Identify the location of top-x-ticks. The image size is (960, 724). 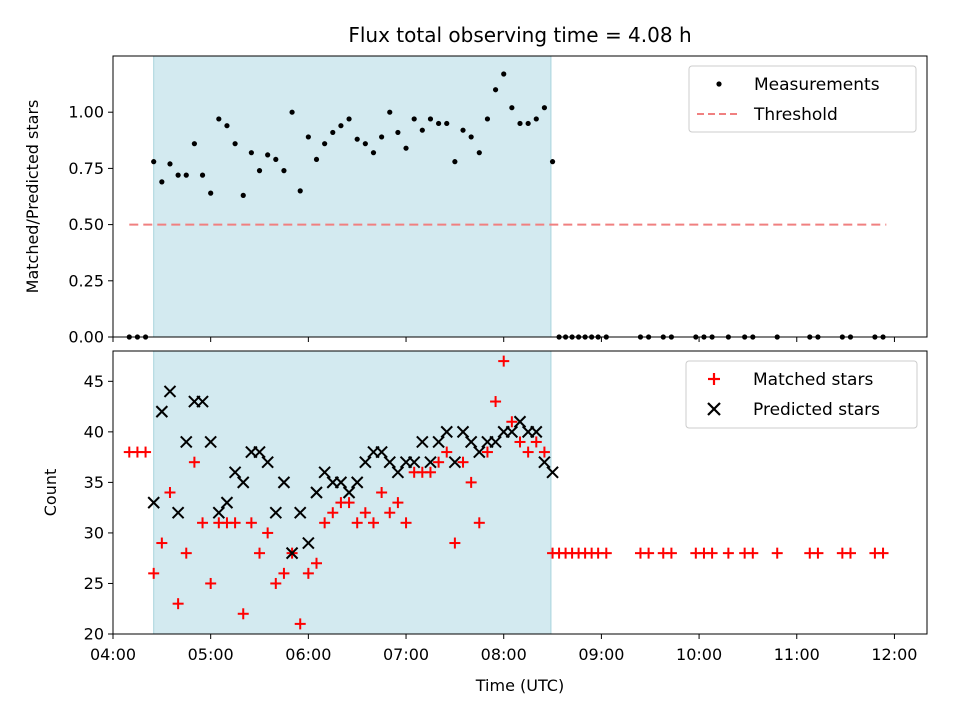
(503, 339).